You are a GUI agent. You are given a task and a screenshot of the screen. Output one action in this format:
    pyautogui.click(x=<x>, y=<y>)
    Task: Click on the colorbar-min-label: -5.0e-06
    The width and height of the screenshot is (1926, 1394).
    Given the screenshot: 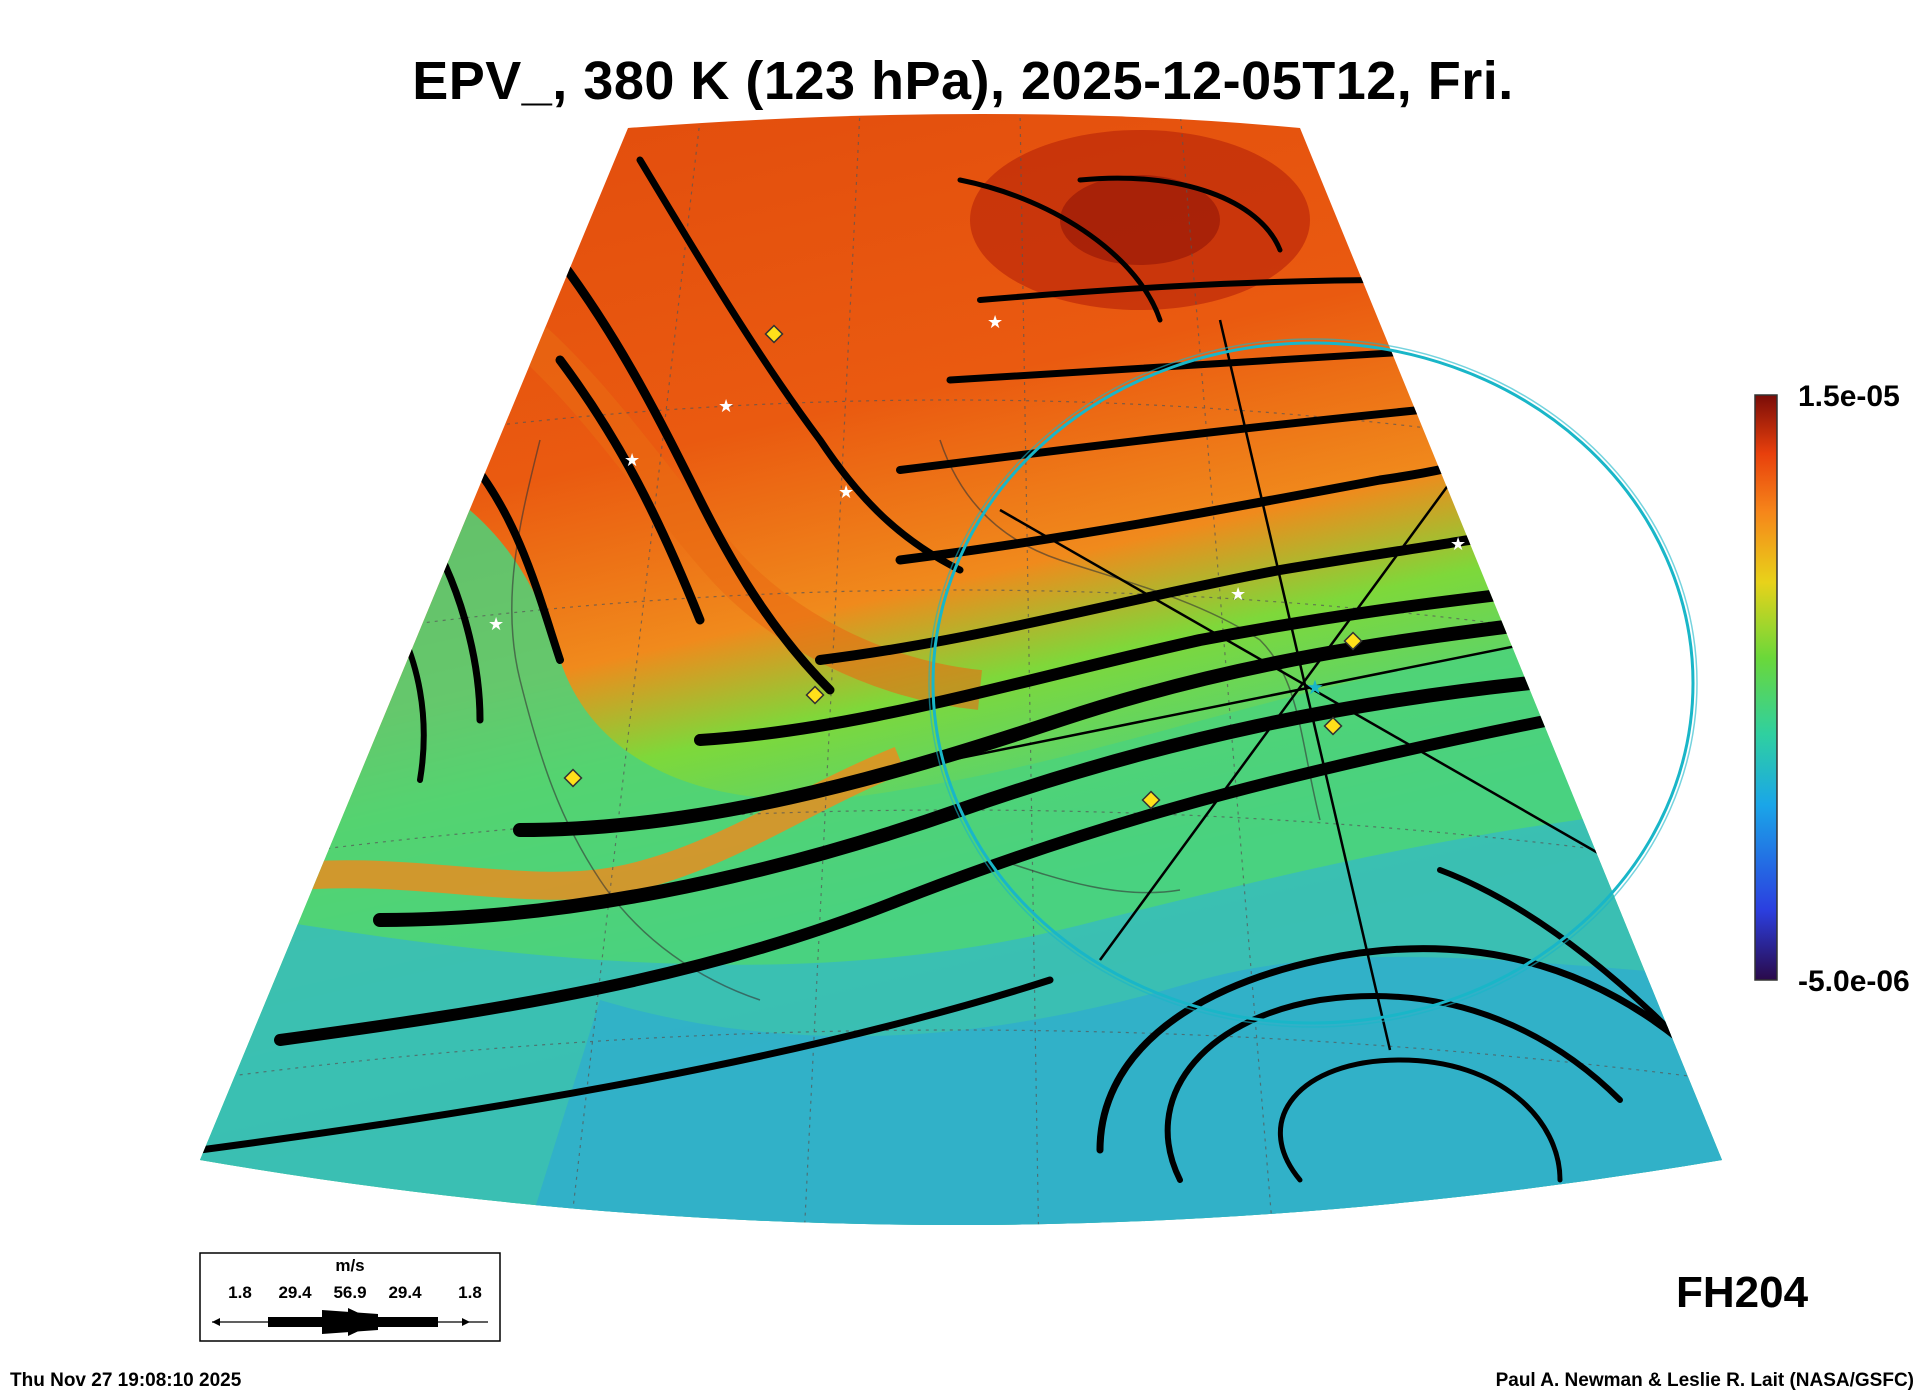 What is the action you would take?
    pyautogui.click(x=1854, y=981)
    